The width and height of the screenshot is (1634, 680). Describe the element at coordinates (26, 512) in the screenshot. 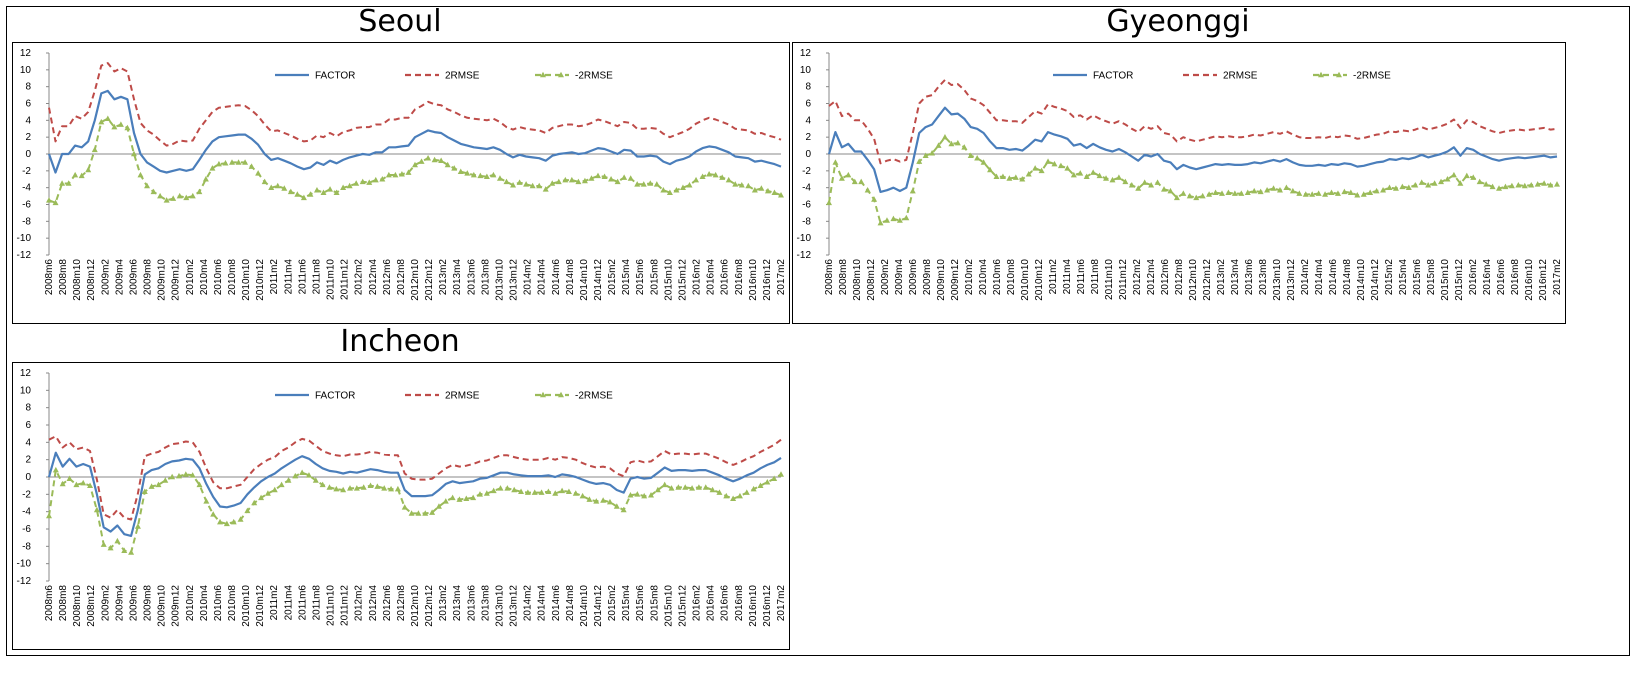

I see `y-tick-label: -4` at that location.